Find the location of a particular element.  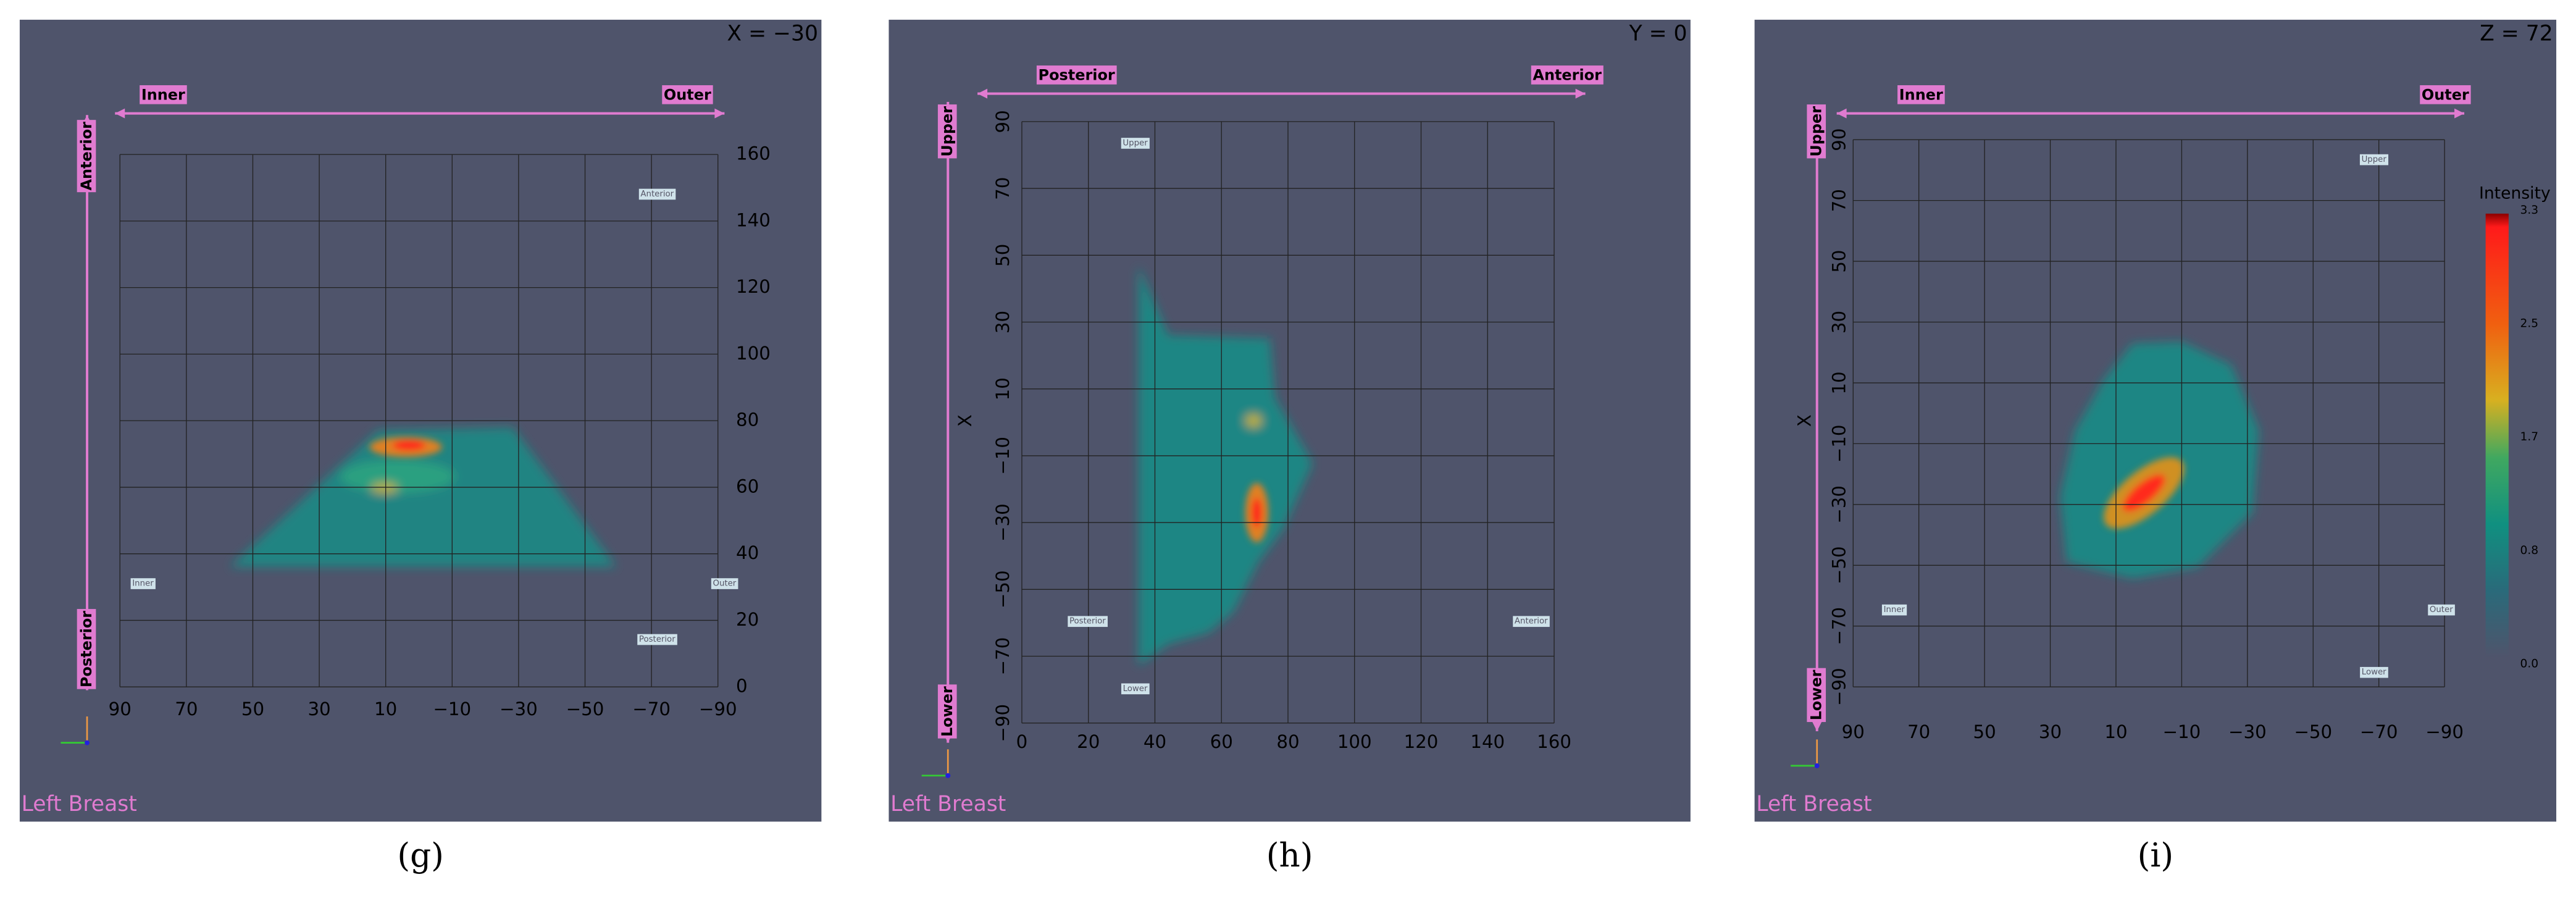

y-tick-label: 20 is located at coordinates (747, 619).